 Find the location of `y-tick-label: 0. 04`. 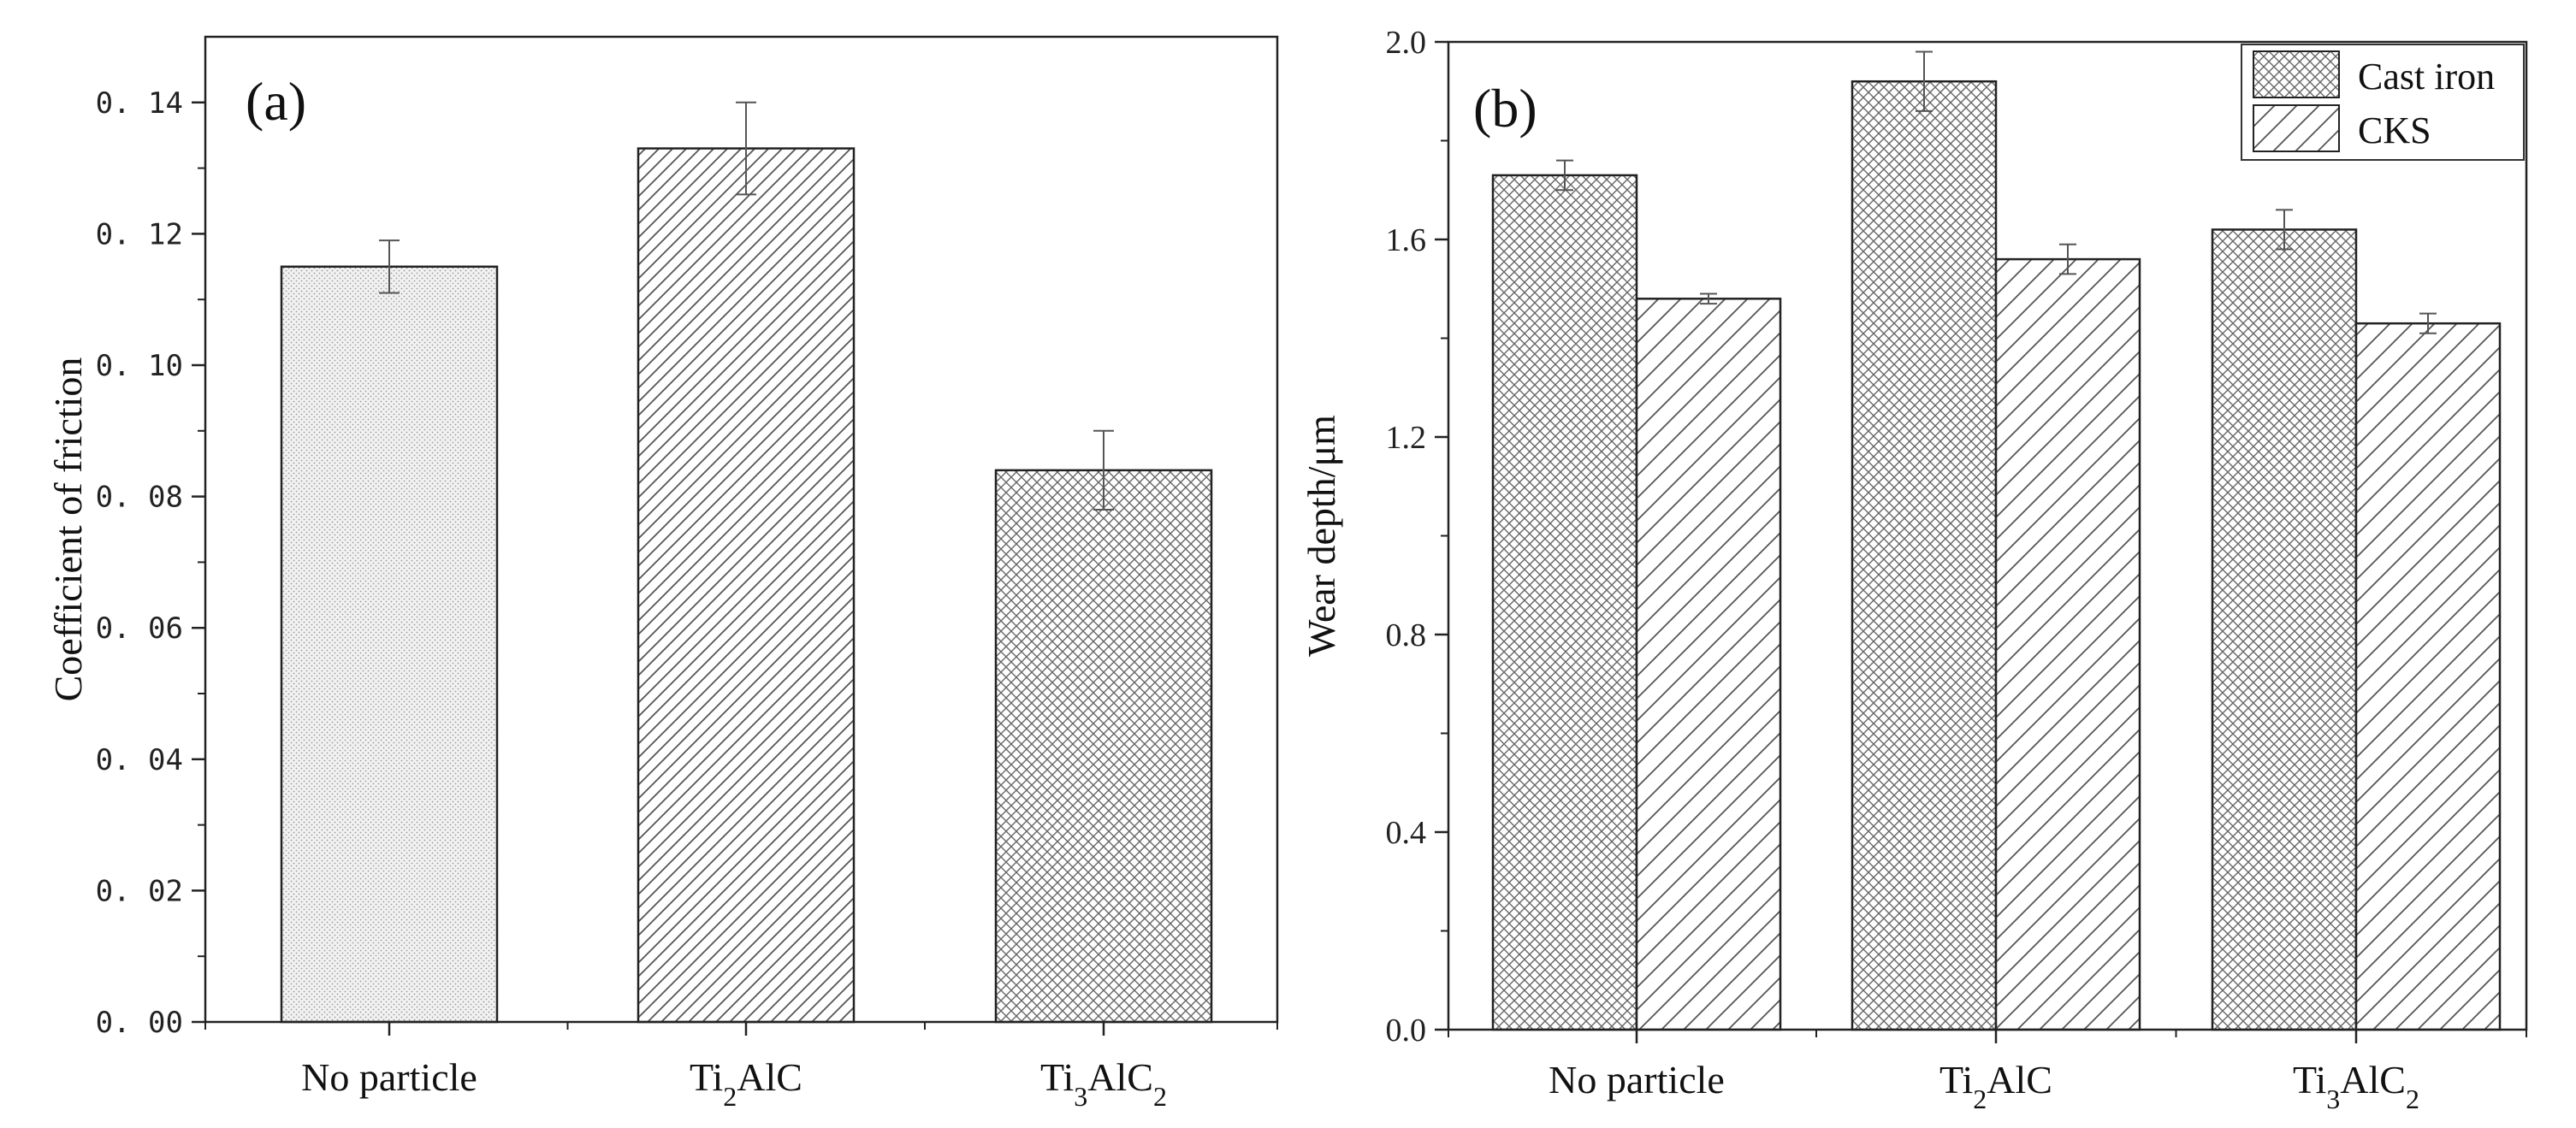

y-tick-label: 0. 04 is located at coordinates (139, 760).